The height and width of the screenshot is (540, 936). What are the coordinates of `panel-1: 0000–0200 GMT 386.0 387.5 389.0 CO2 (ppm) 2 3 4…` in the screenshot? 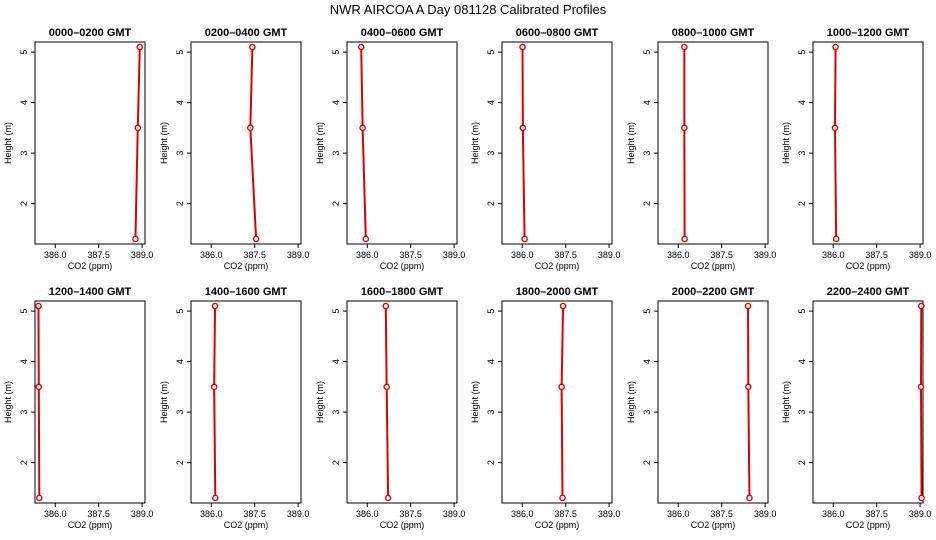 It's located at (78, 149).